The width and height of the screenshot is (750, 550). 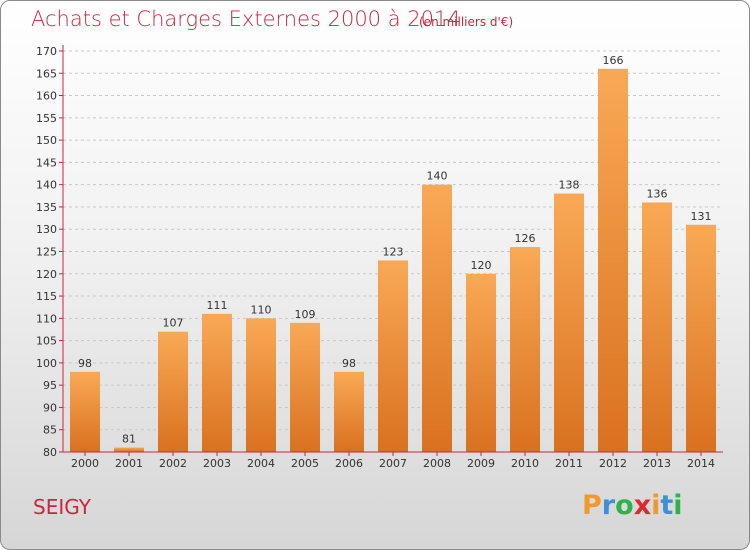 What do you see at coordinates (481, 265) in the screenshot?
I see `data-label: 120` at bounding box center [481, 265].